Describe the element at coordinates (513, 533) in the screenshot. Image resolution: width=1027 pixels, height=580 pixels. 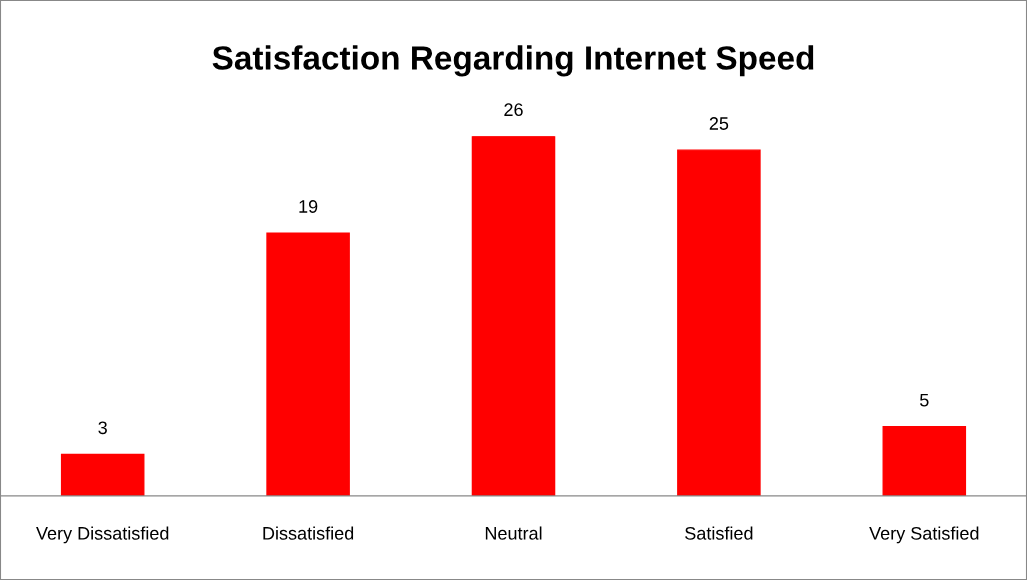
I see `x-tick-label: Neutral` at that location.